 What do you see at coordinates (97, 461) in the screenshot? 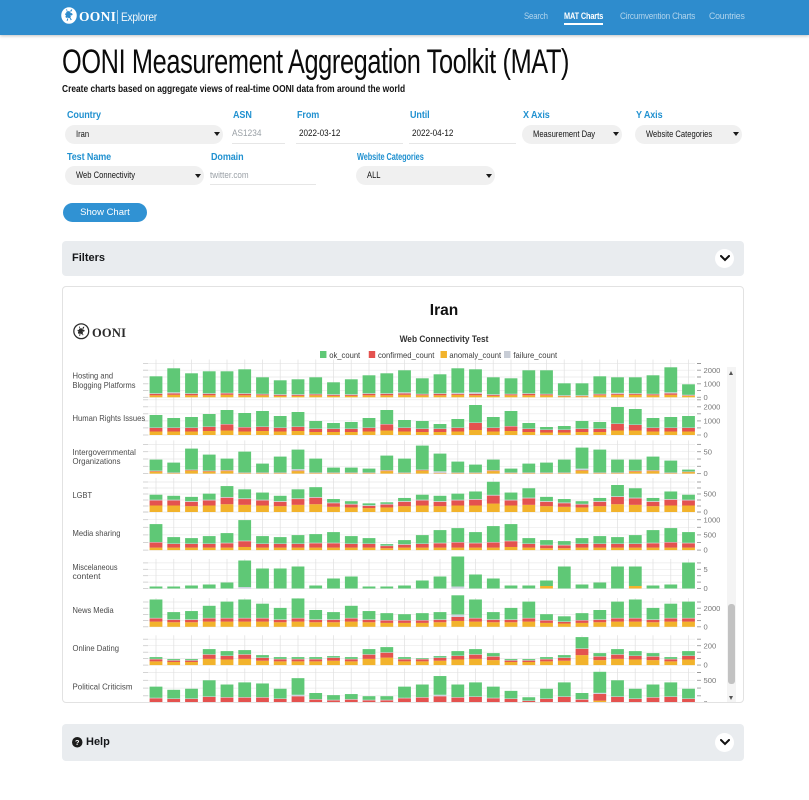
I see `svg-text: Organizations` at bounding box center [97, 461].